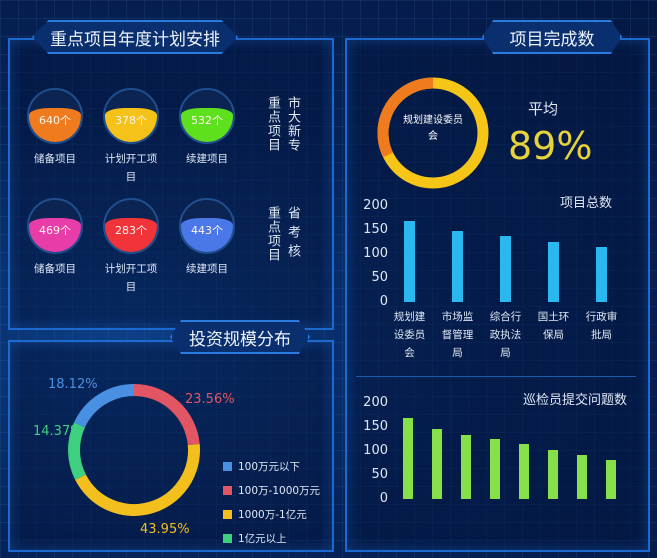  I want to click on legend-item: 1亿元以上, so click(255, 538).